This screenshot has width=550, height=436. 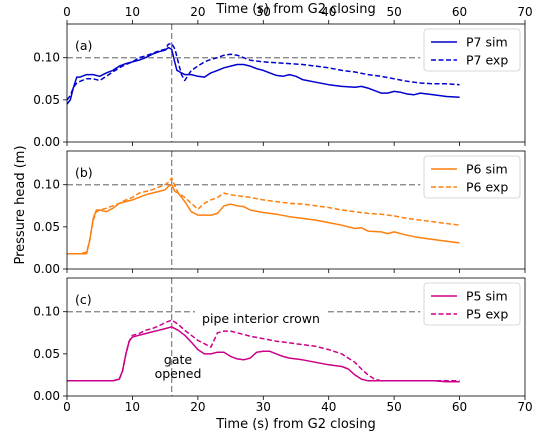 What do you see at coordinates (178, 359) in the screenshot?
I see `gate-annotation: gate` at bounding box center [178, 359].